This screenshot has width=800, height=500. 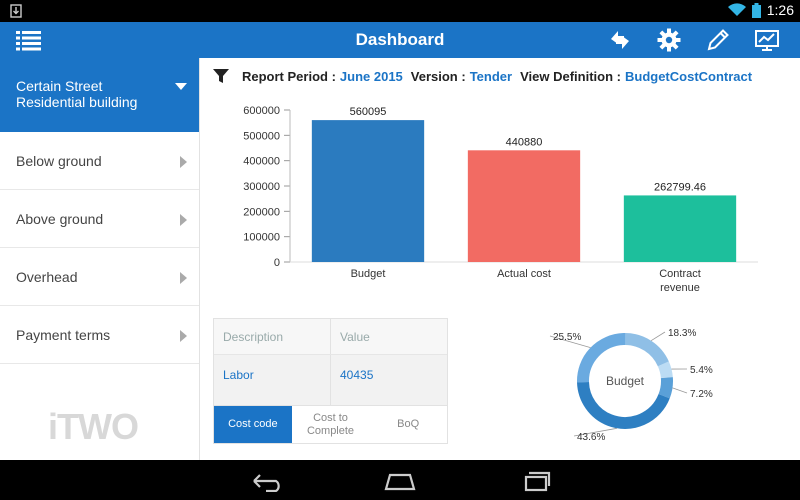 I want to click on bar-value-label: 560095, so click(x=368, y=112).